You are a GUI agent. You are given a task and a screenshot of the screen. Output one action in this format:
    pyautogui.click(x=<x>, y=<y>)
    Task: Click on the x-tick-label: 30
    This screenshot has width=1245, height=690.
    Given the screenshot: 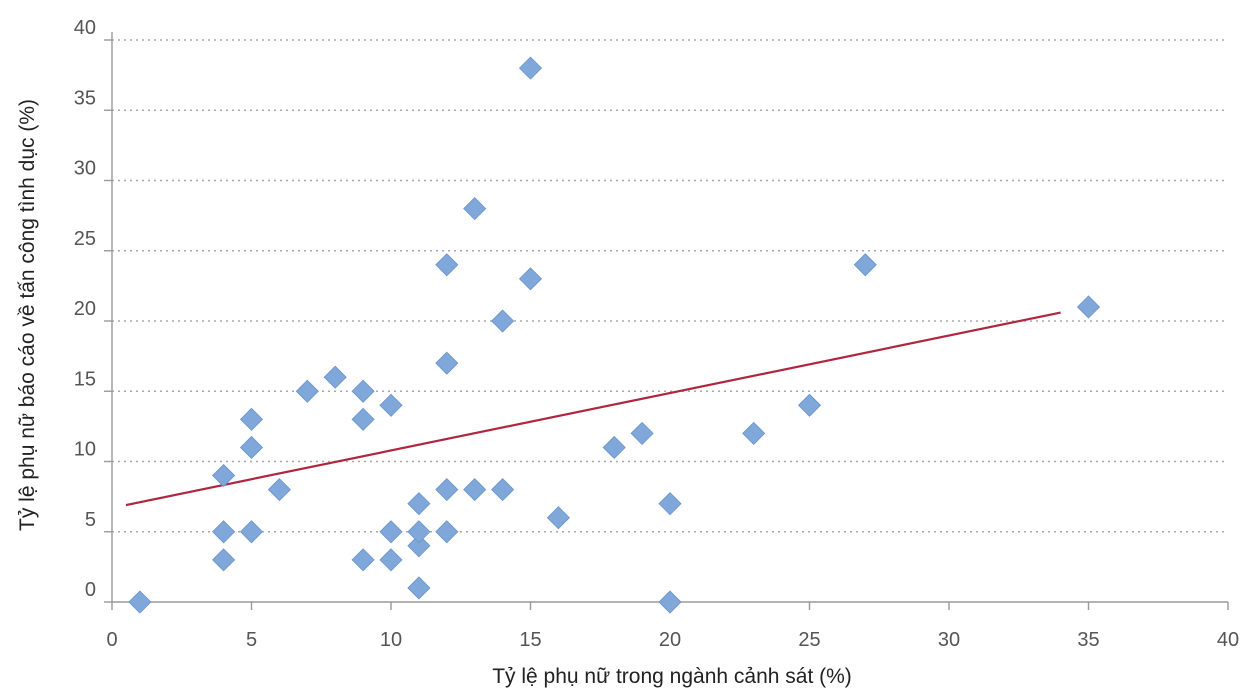 What is the action you would take?
    pyautogui.click(x=949, y=640)
    